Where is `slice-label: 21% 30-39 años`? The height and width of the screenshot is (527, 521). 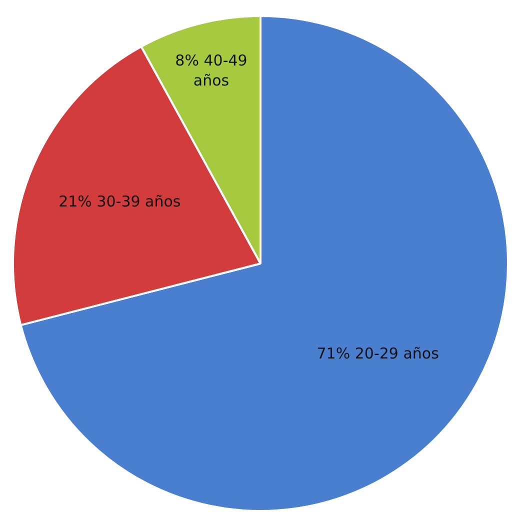
slice-label: 21% 30-39 años is located at coordinates (119, 201).